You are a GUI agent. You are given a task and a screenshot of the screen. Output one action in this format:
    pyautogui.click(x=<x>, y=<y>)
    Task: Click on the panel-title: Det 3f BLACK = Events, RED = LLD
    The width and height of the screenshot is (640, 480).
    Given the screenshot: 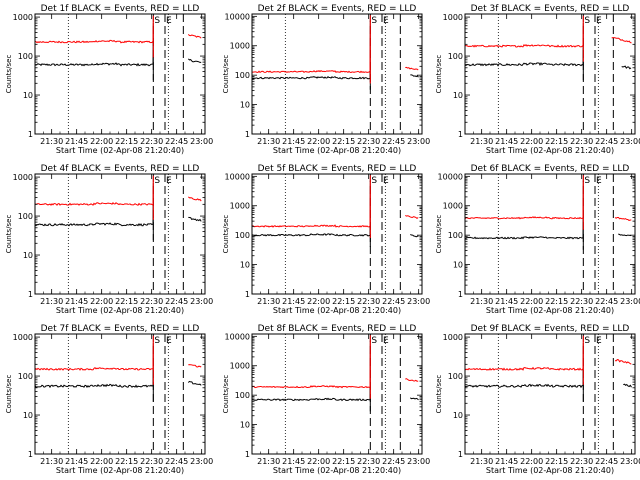 What is the action you would take?
    pyautogui.click(x=550, y=9)
    